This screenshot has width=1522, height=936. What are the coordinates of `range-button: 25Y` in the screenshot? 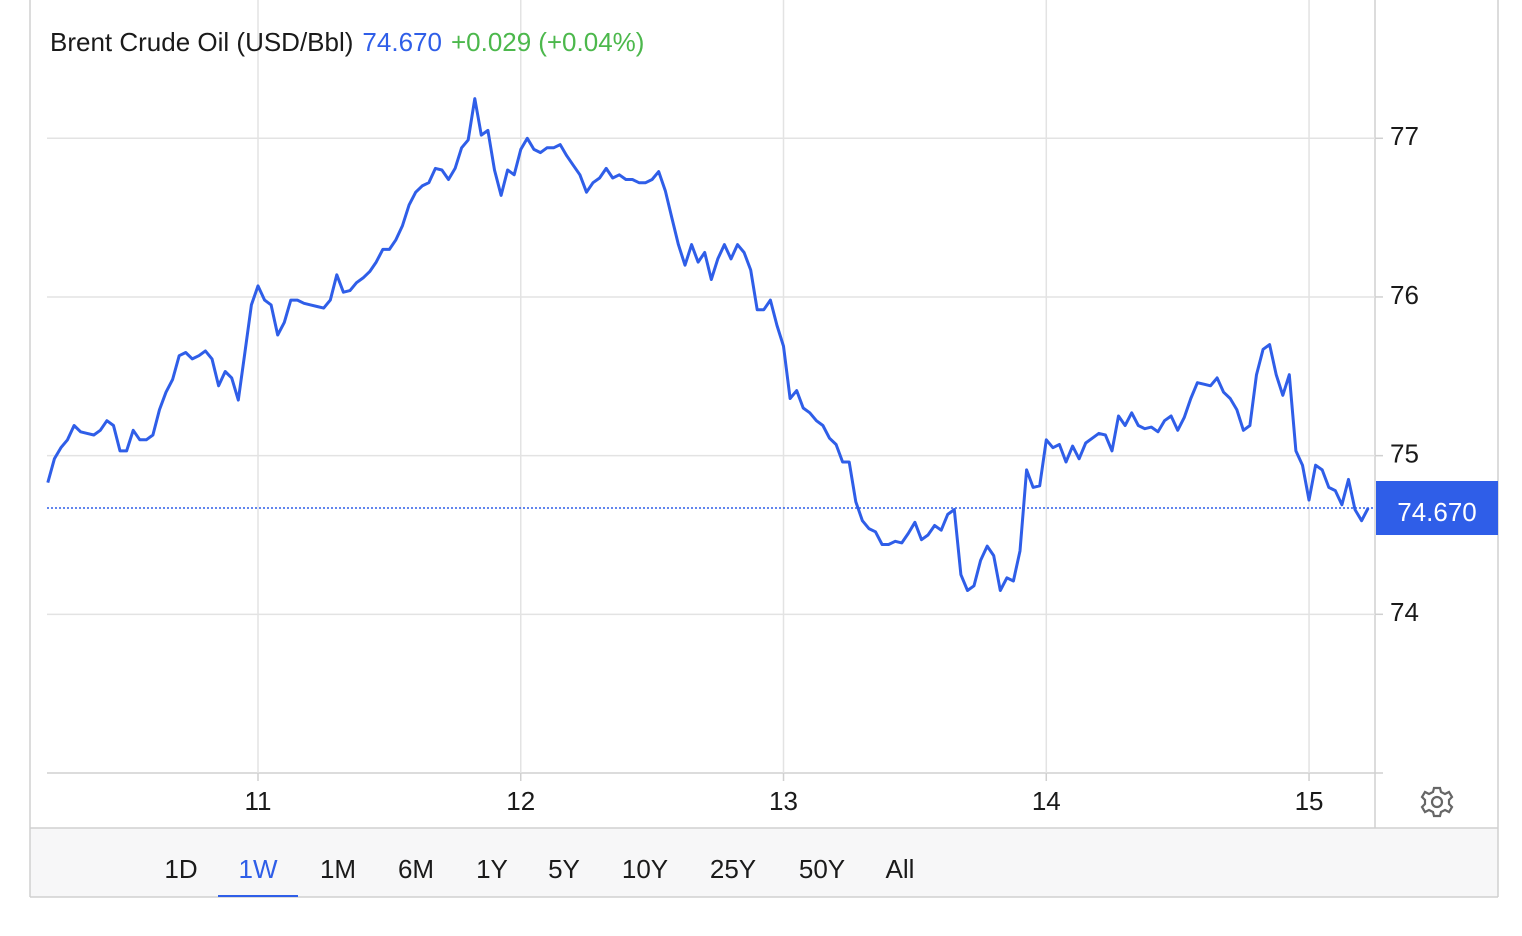 It's located at (733, 869).